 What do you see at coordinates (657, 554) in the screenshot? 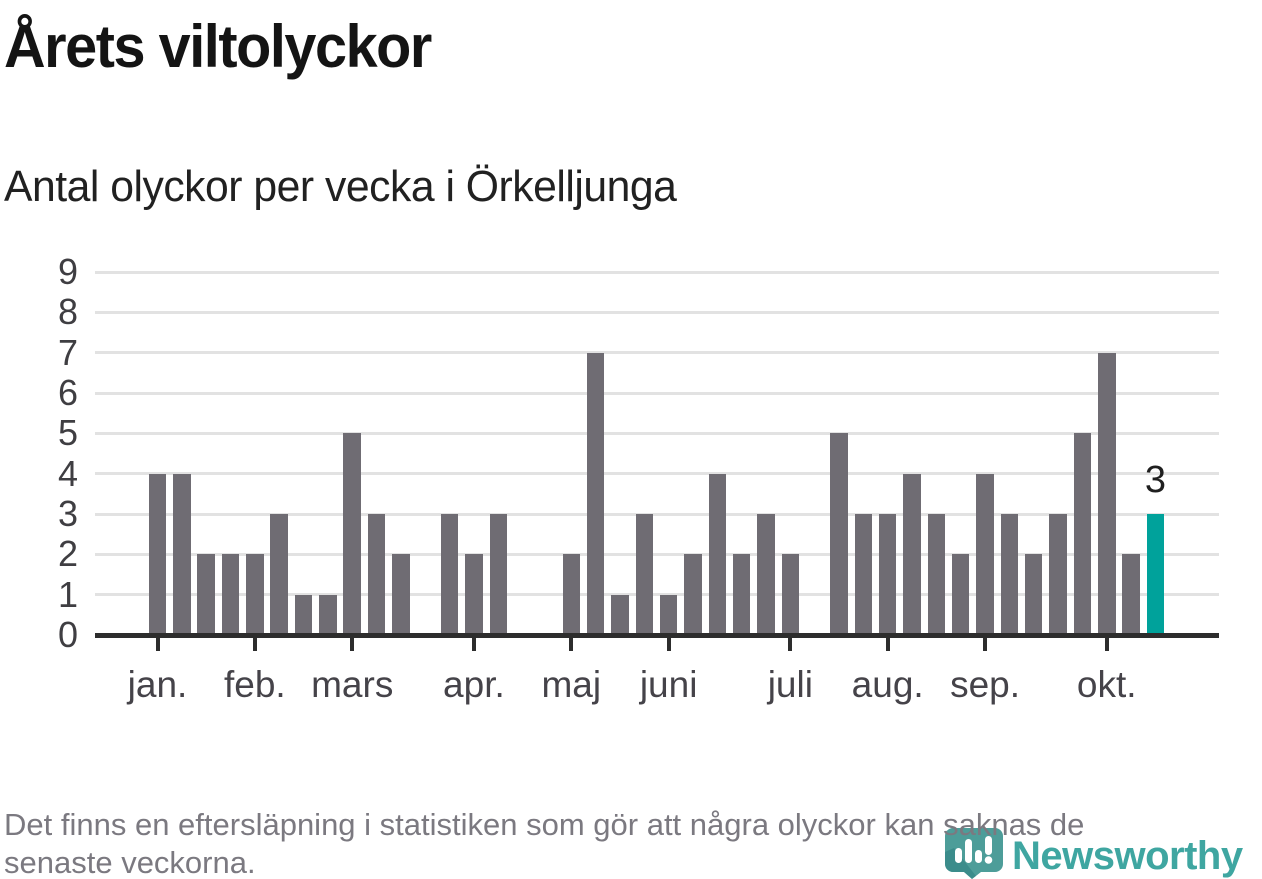
I see `gridline-y2` at bounding box center [657, 554].